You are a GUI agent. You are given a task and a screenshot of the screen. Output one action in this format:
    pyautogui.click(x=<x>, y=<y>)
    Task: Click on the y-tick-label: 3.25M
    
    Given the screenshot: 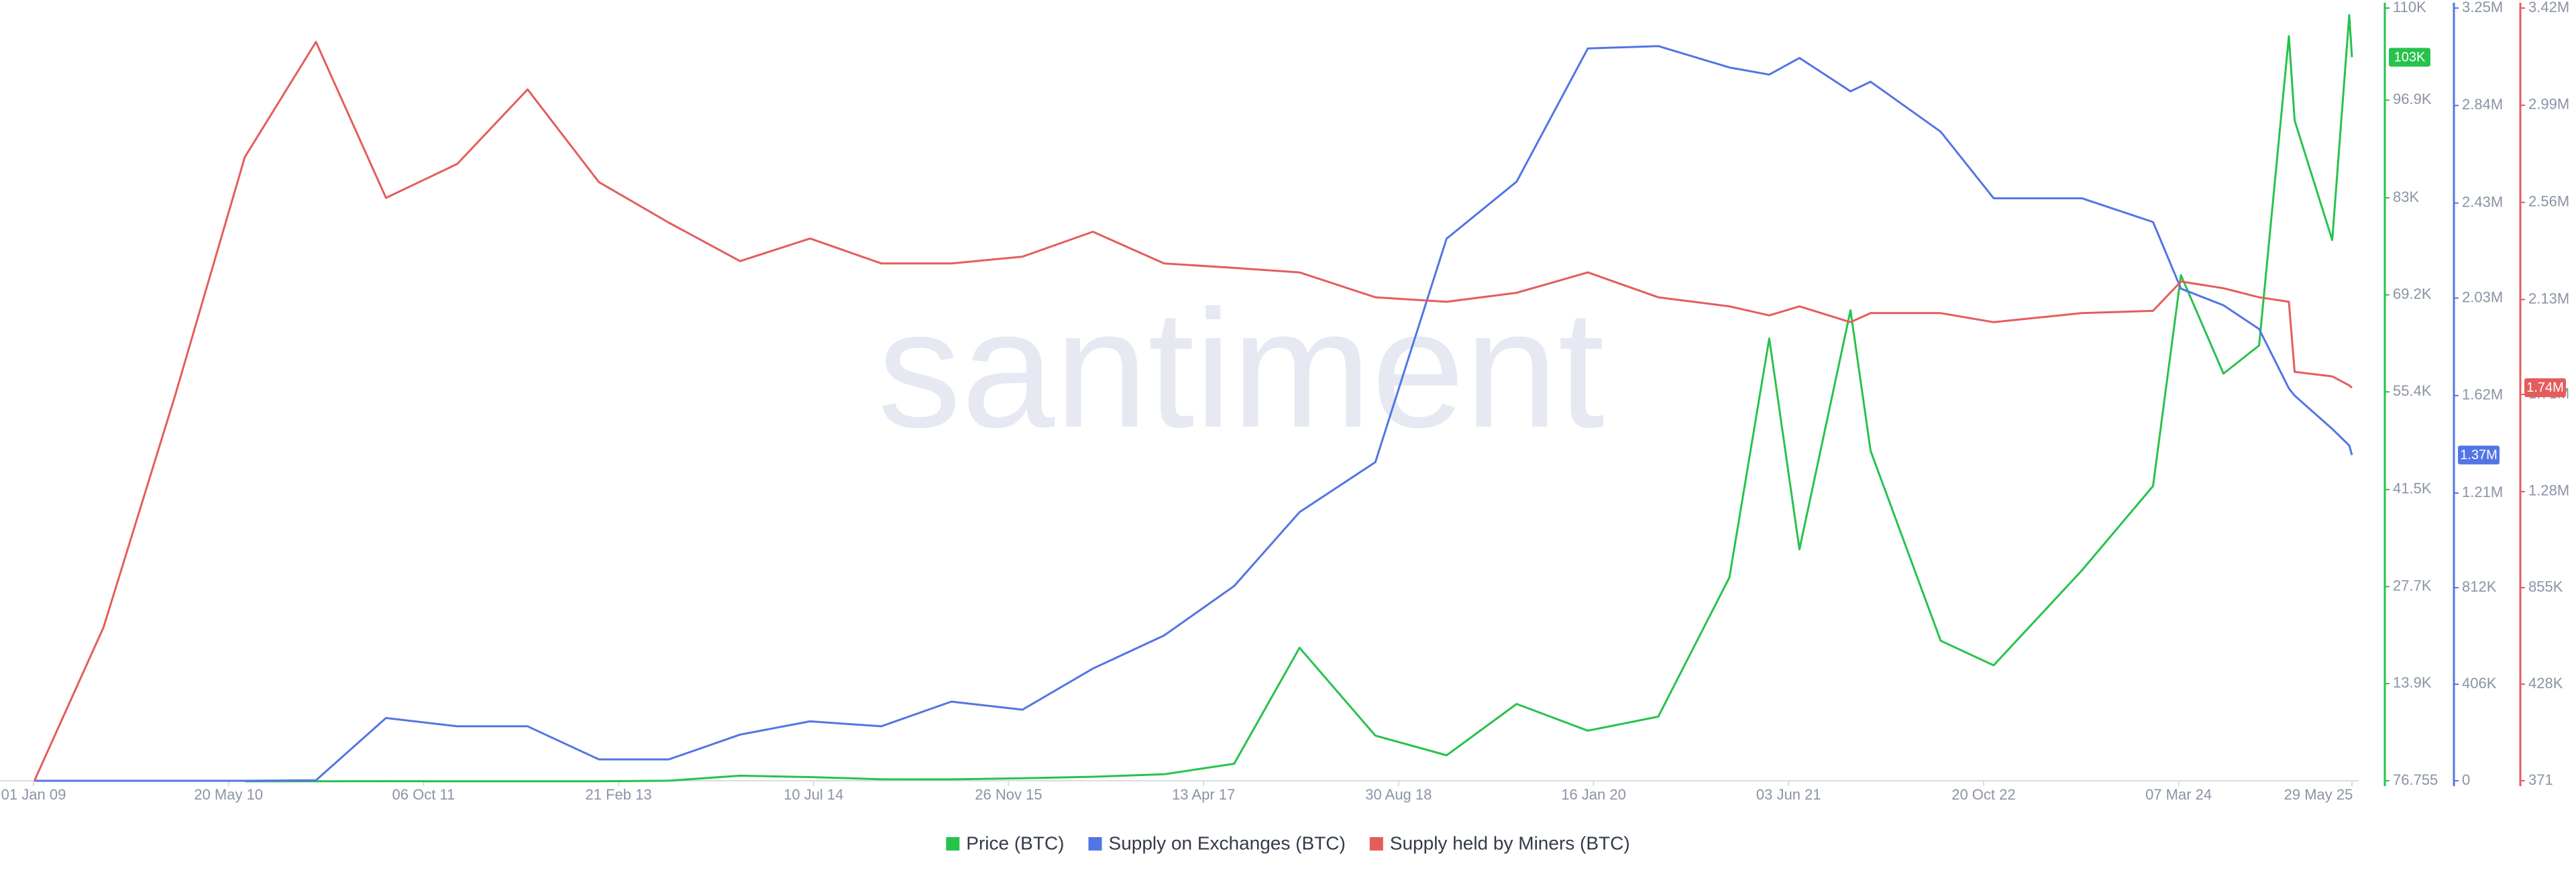 What is the action you would take?
    pyautogui.click(x=2482, y=8)
    